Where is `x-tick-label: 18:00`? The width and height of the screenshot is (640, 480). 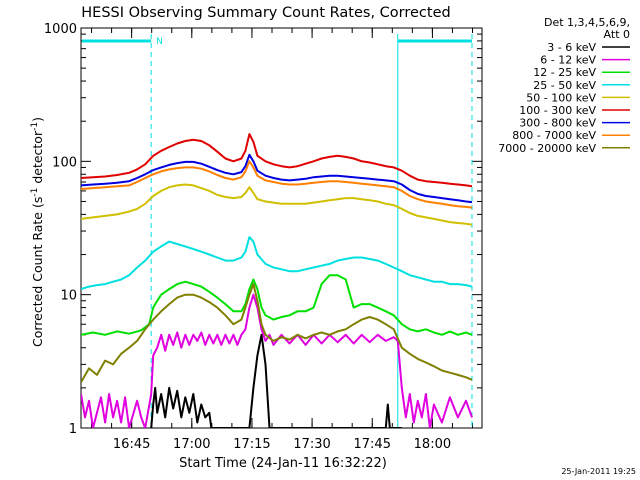
x-tick-label: 18:00 is located at coordinates (432, 444).